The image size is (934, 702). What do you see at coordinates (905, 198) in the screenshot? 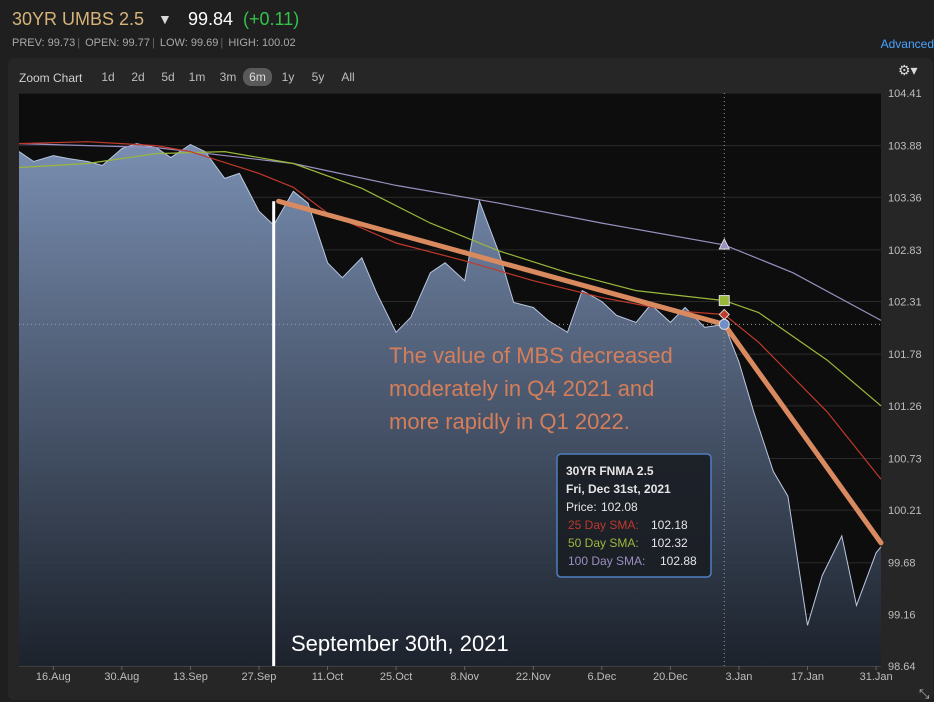
I see `y-tick-label: 103.36` at bounding box center [905, 198].